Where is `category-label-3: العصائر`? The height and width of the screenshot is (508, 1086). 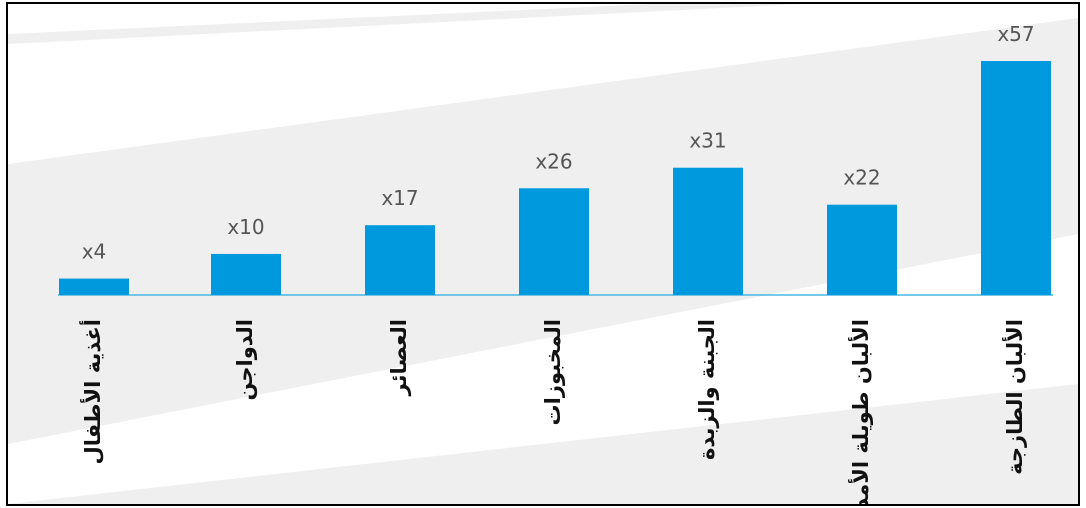 category-label-3: العصائر is located at coordinates (399, 357).